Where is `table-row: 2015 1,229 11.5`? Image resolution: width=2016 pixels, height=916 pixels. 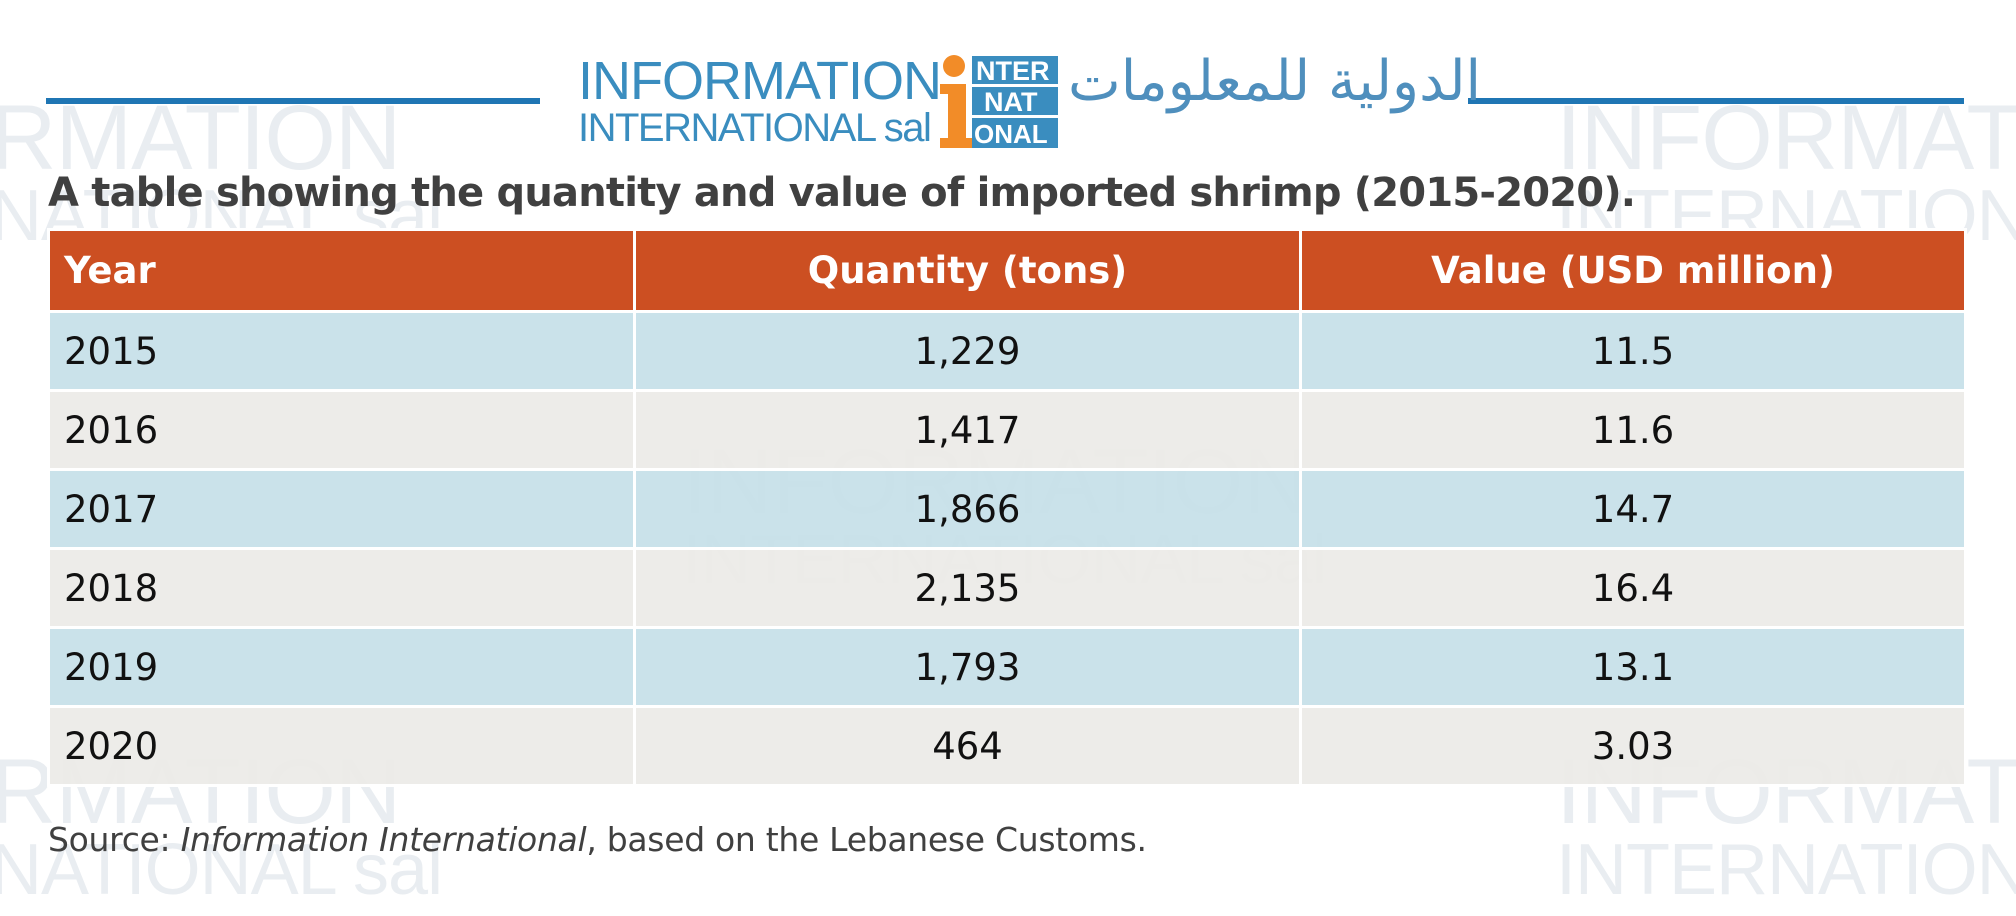
table-row: 2015 1,229 11.5 is located at coordinates (1007, 351).